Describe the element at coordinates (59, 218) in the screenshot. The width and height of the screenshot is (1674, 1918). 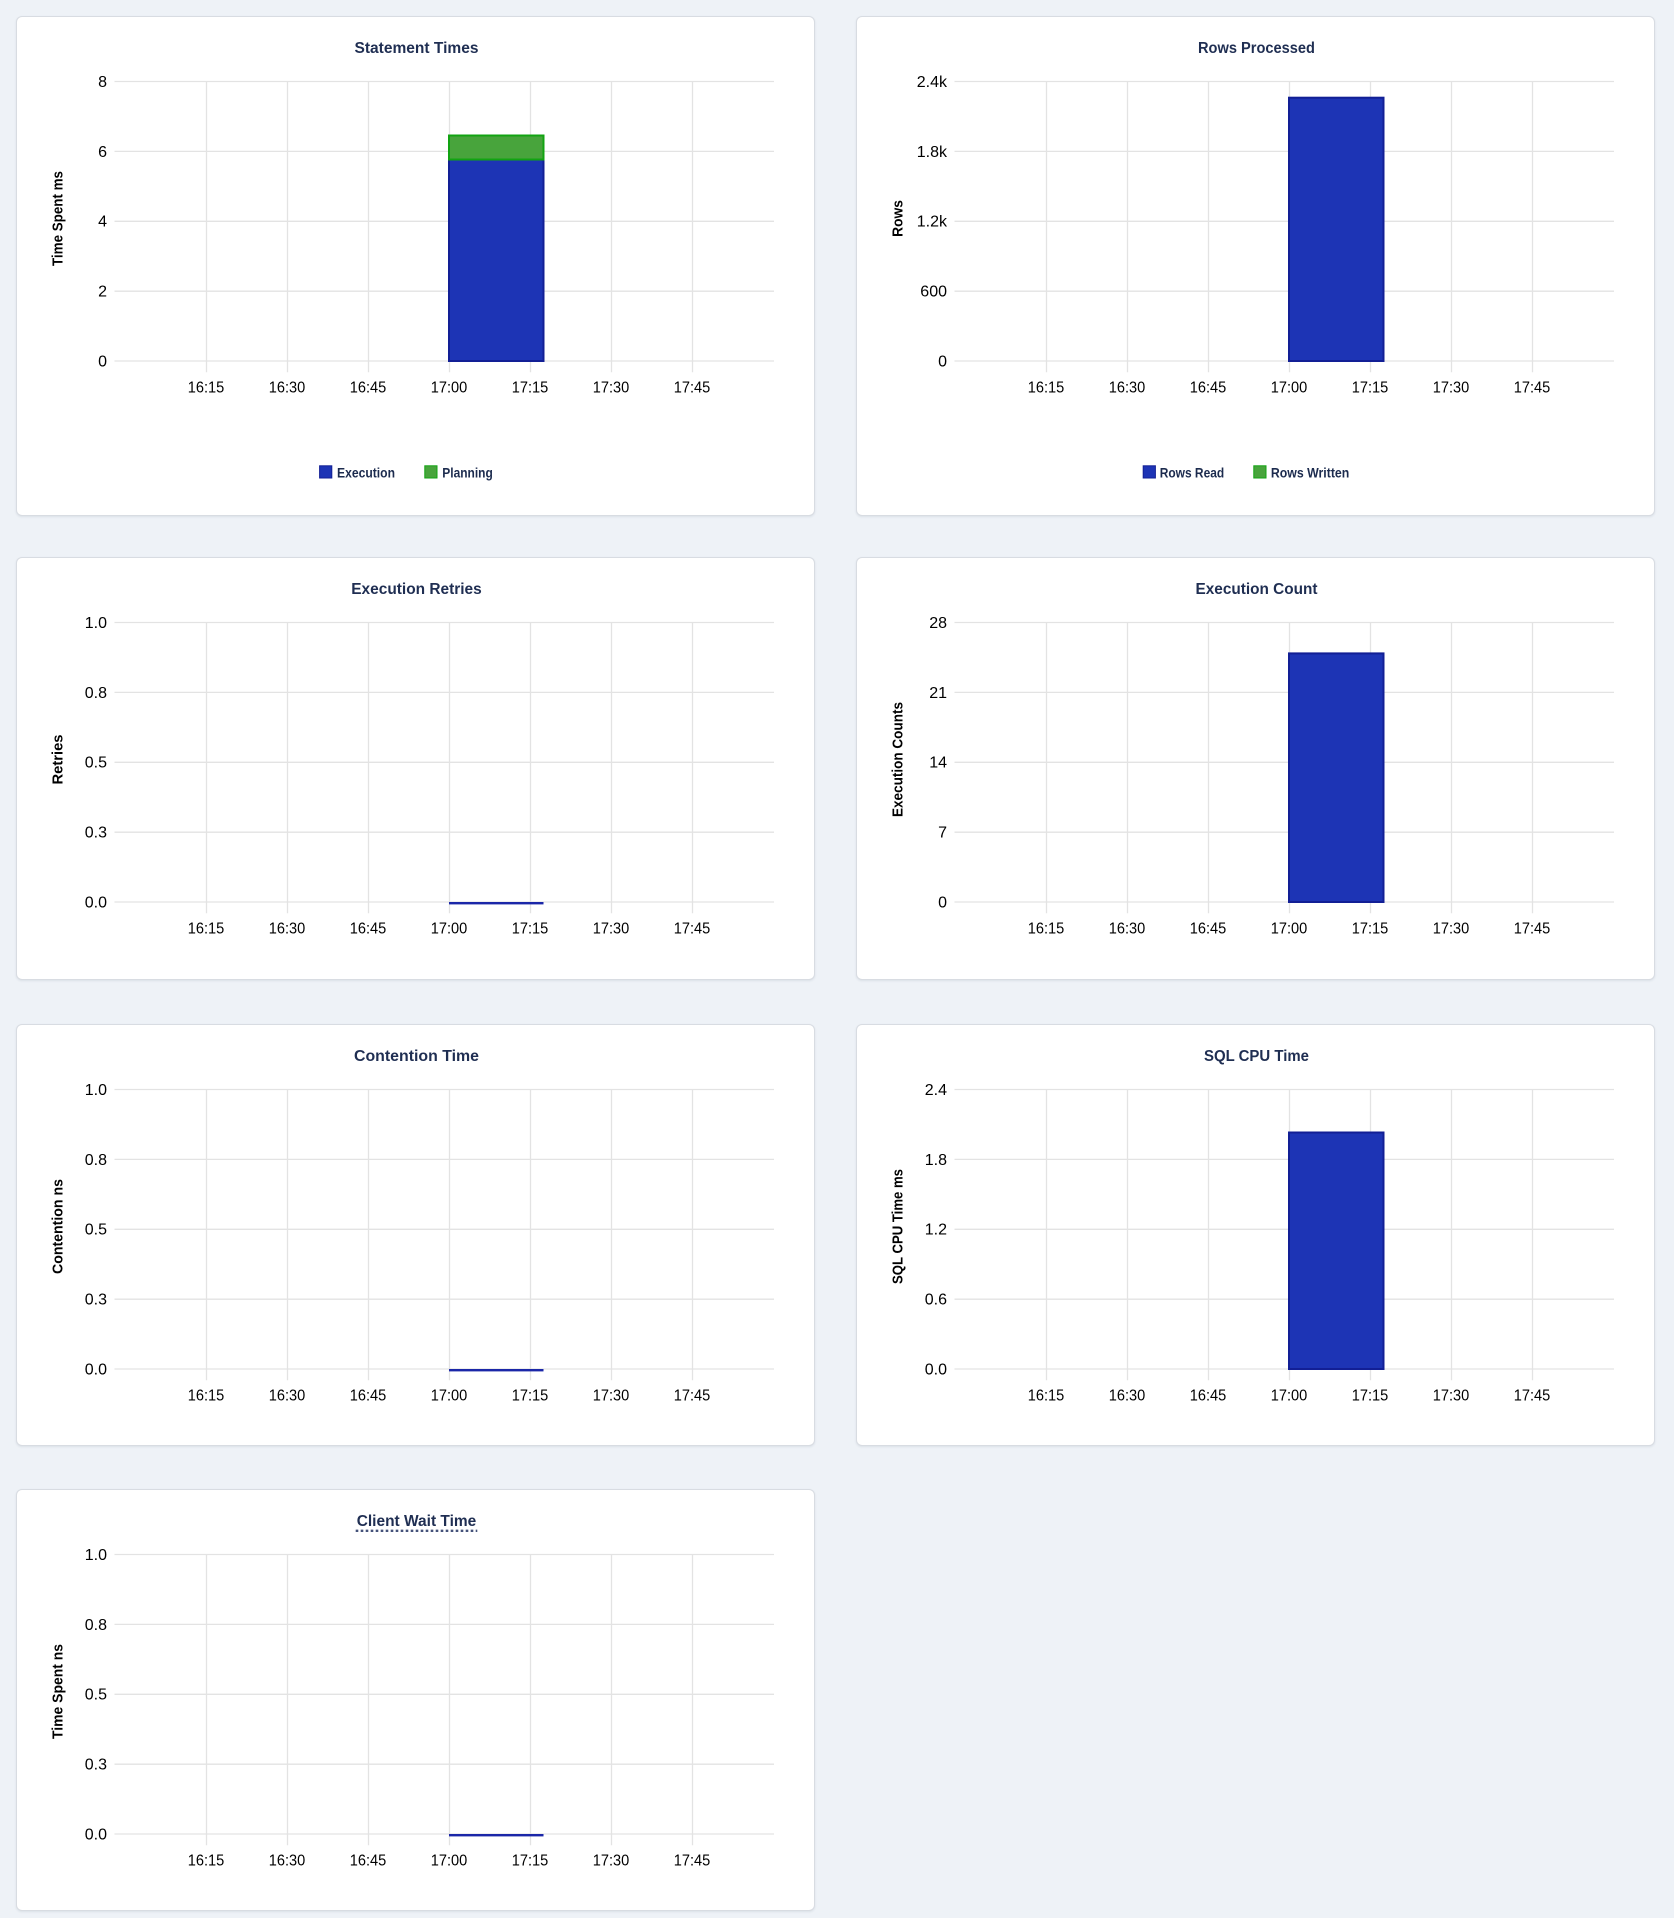
I see `svg-text: Time Spent ms` at that location.